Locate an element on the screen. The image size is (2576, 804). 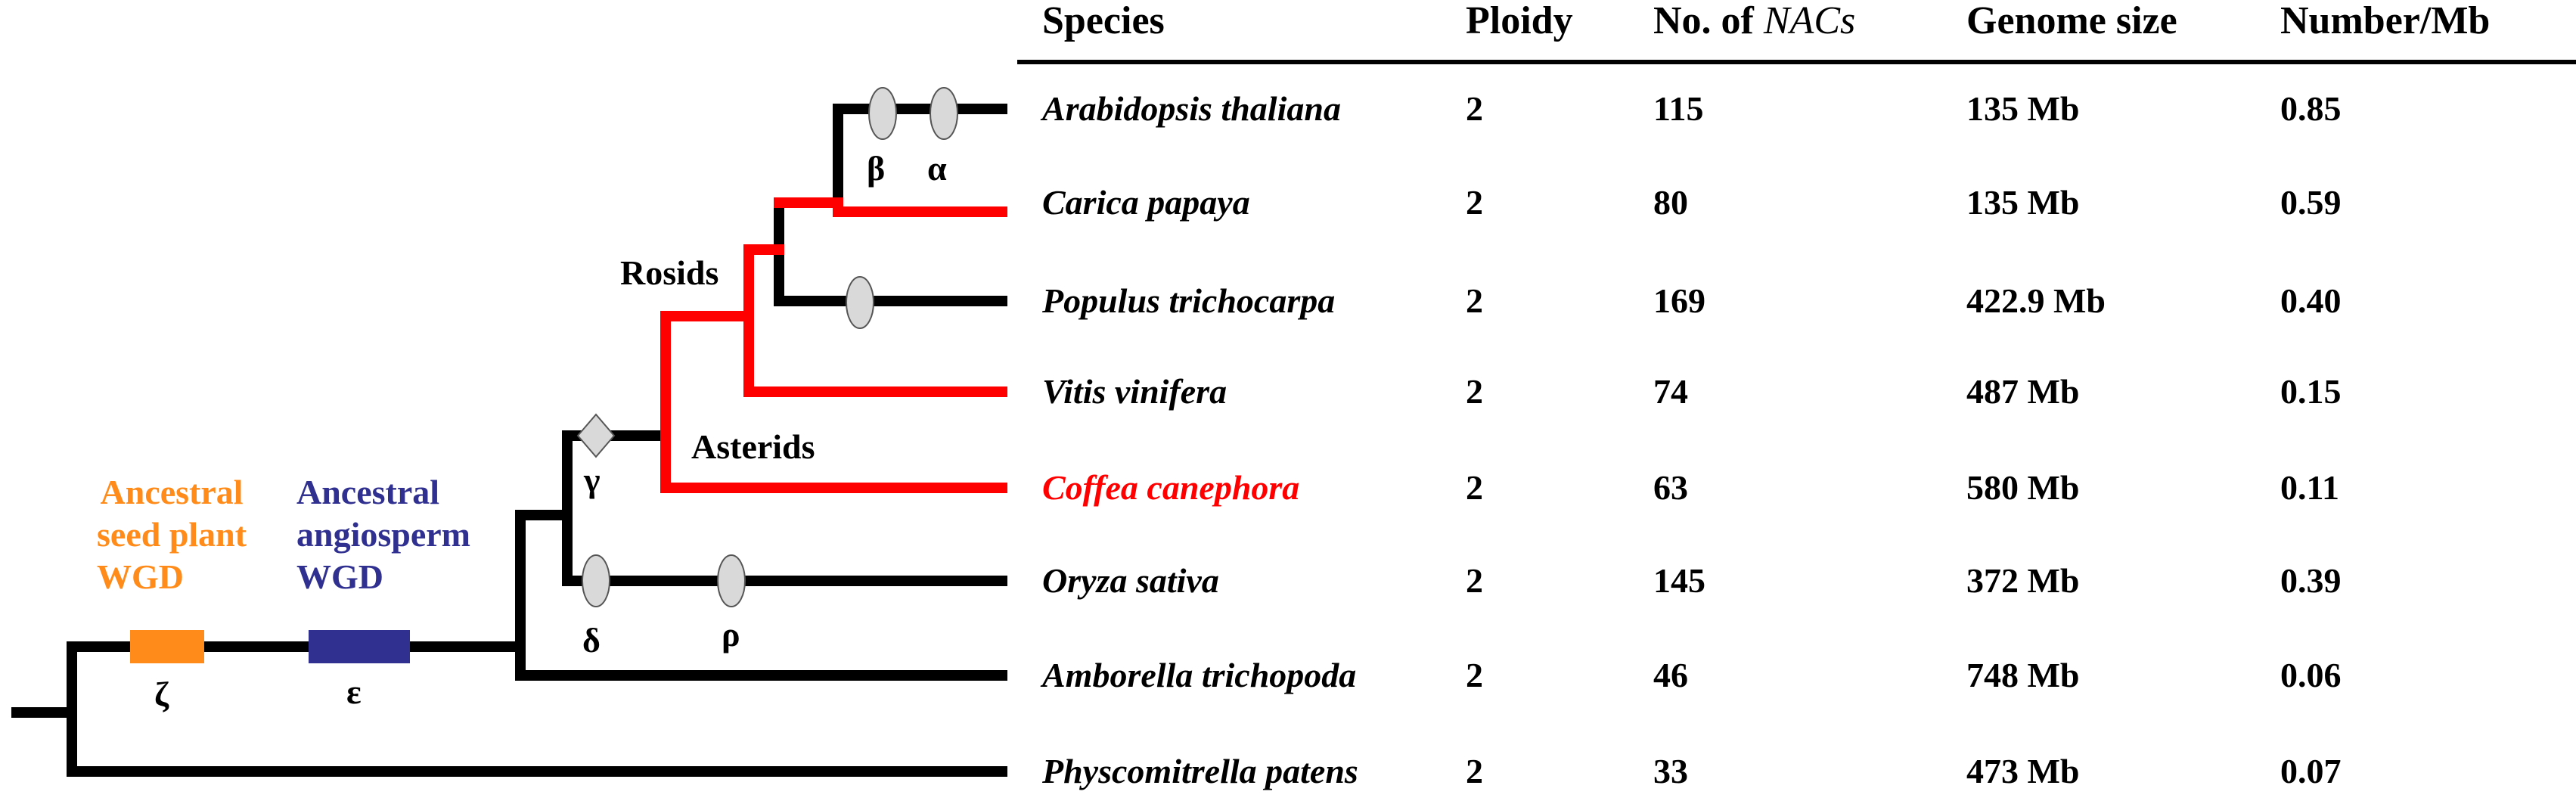
genome-size: 422.9 Mb is located at coordinates (2036, 300).